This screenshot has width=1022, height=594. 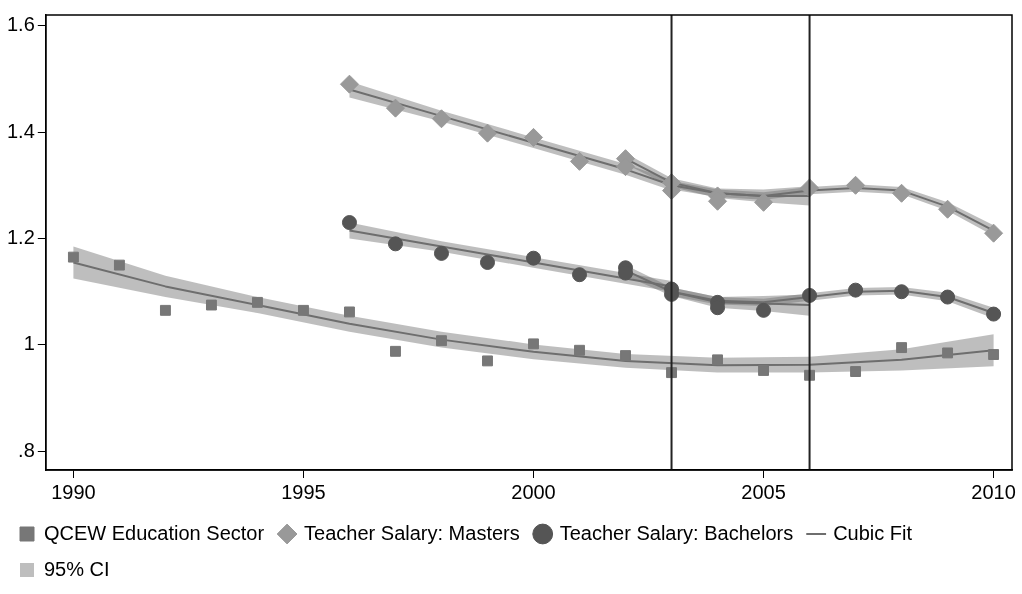 I want to click on x-tick-label: 2005, so click(x=763, y=491).